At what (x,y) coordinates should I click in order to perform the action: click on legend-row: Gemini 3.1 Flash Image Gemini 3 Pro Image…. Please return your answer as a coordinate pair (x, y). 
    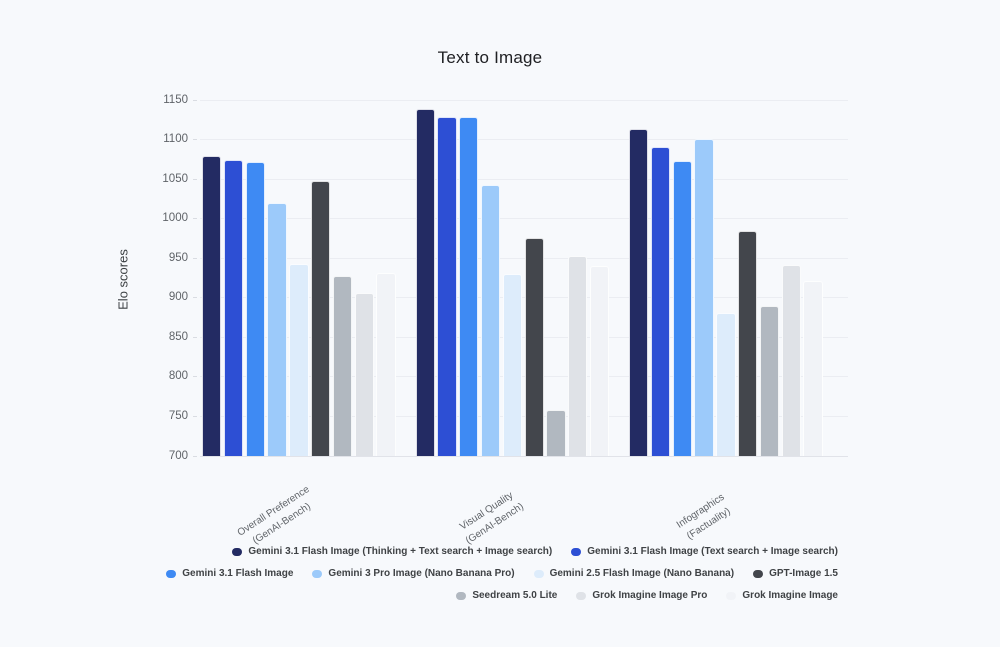
    Looking at the image, I should click on (502, 573).